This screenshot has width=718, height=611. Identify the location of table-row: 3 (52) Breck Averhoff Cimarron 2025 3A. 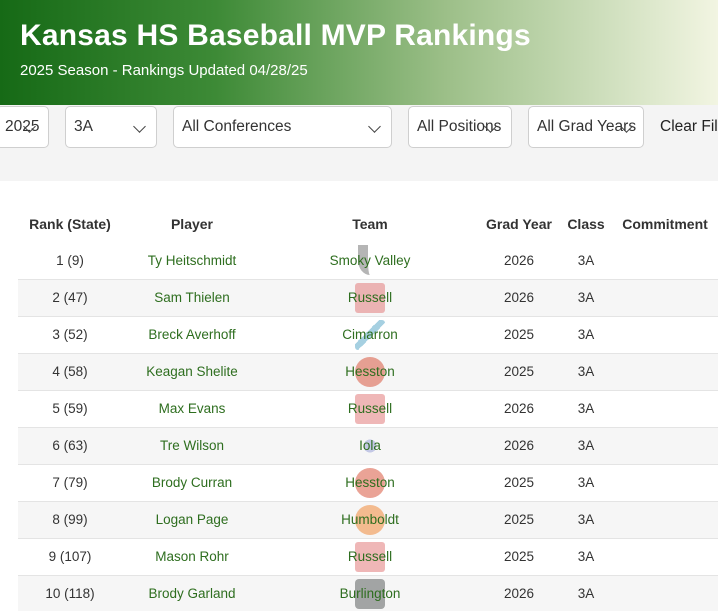
(368, 335).